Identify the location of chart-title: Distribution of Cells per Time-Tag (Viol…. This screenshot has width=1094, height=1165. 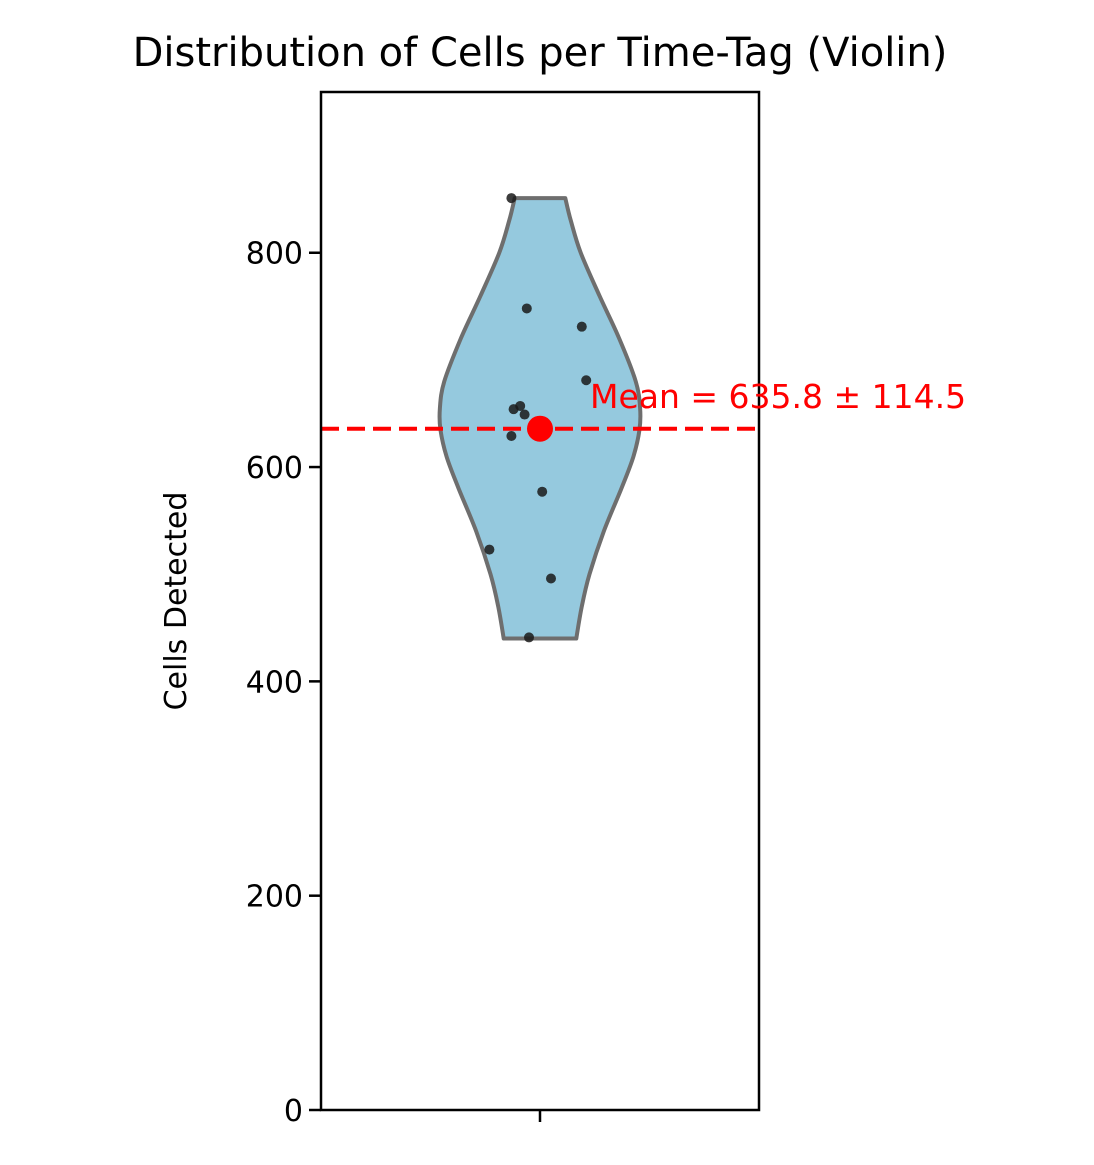
(540, 53).